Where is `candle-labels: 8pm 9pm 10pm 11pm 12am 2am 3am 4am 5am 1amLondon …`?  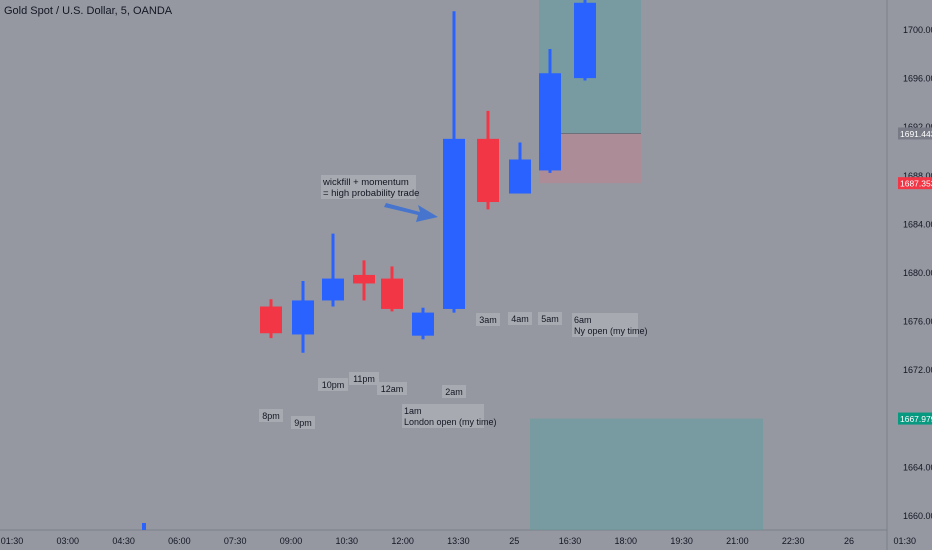 candle-labels: 8pm 9pm 10pm 11pm 12am 2am 3am 4am 5am 1amLondon … is located at coordinates (453, 370).